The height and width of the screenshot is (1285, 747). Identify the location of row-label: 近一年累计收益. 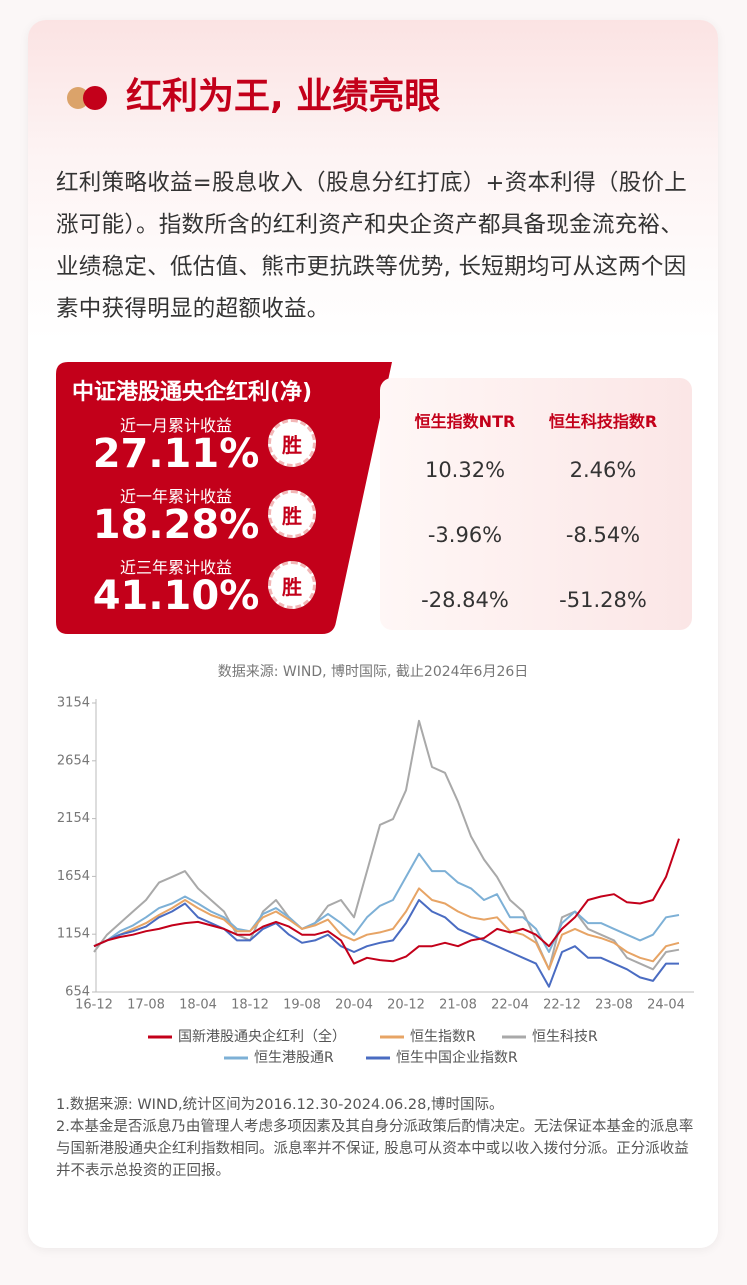
(175, 496).